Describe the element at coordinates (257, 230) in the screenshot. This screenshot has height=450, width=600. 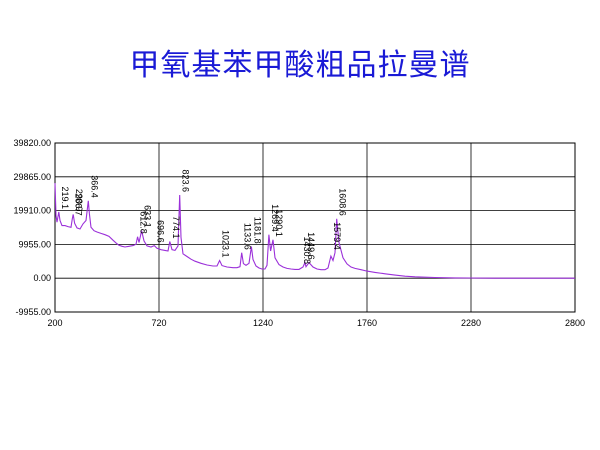
I see `peak-label: 1181.8` at that location.